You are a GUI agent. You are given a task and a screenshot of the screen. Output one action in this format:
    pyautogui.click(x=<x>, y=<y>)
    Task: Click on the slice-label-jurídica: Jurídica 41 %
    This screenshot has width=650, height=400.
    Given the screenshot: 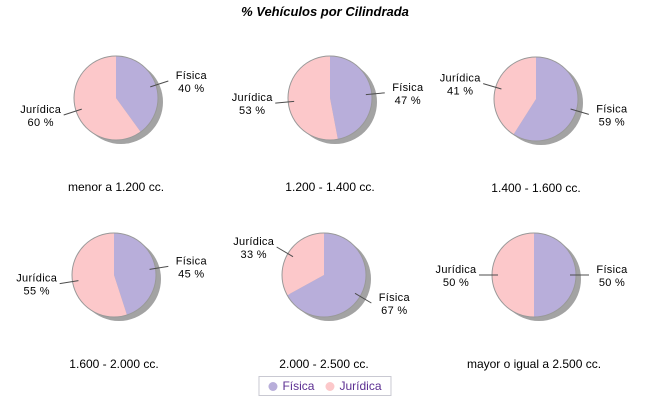 What is the action you would take?
    pyautogui.click(x=460, y=85)
    